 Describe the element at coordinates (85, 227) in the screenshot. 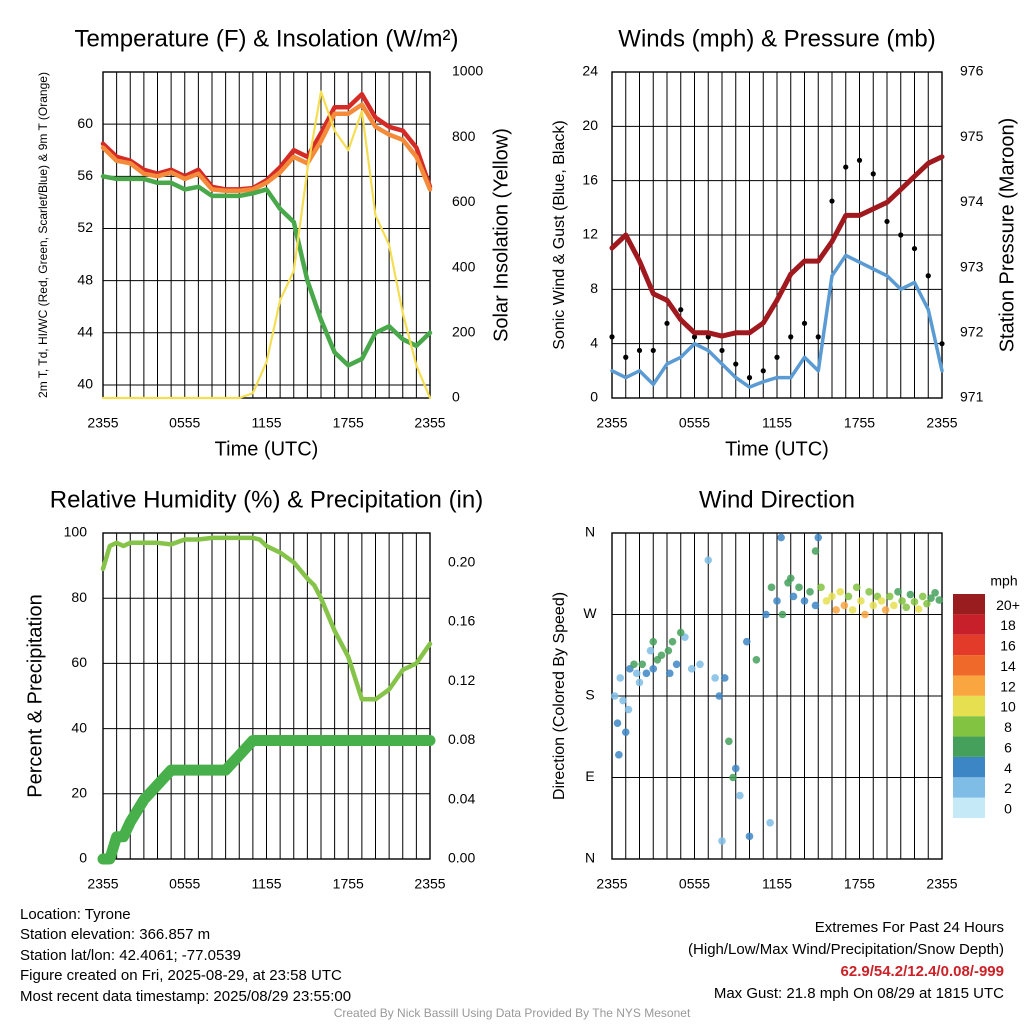

I see `y-tick-label-left: 52` at that location.